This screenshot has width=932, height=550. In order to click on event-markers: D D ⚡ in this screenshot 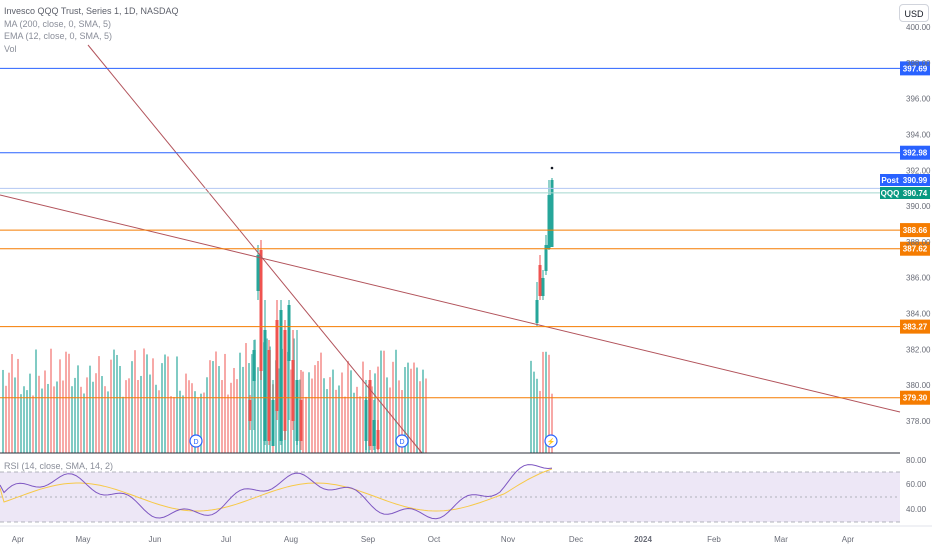, I will do `click(373, 441)`.